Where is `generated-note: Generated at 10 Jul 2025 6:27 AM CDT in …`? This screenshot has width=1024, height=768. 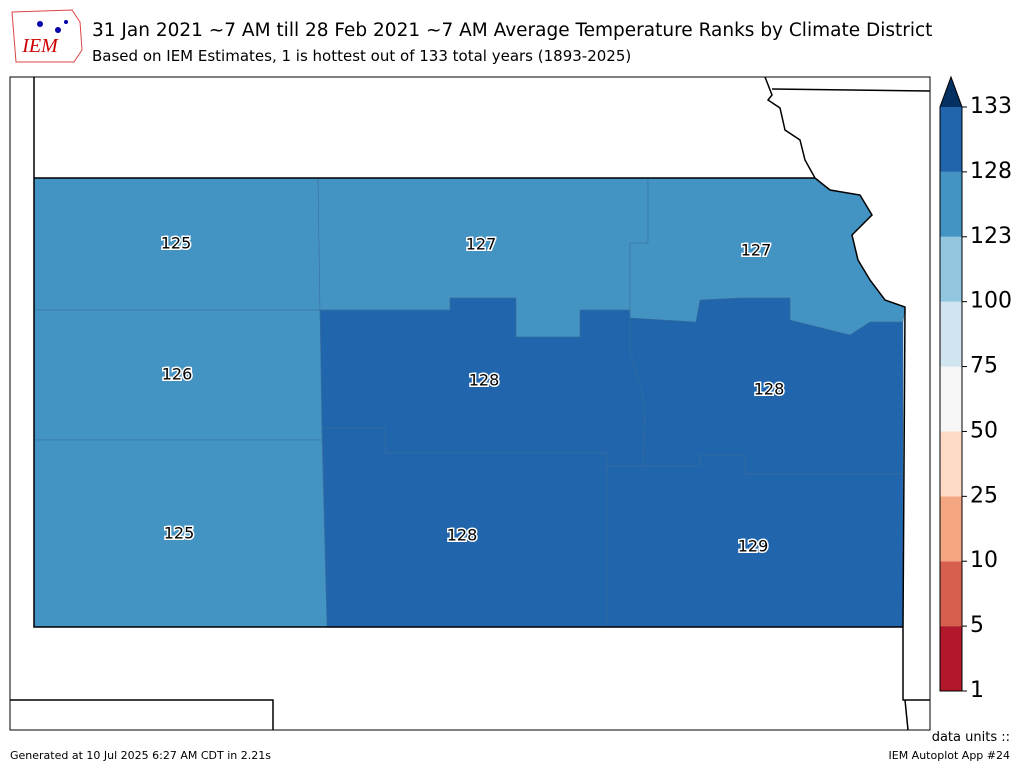
generated-note: Generated at 10 Jul 2025 6:27 AM CDT in … is located at coordinates (140, 755).